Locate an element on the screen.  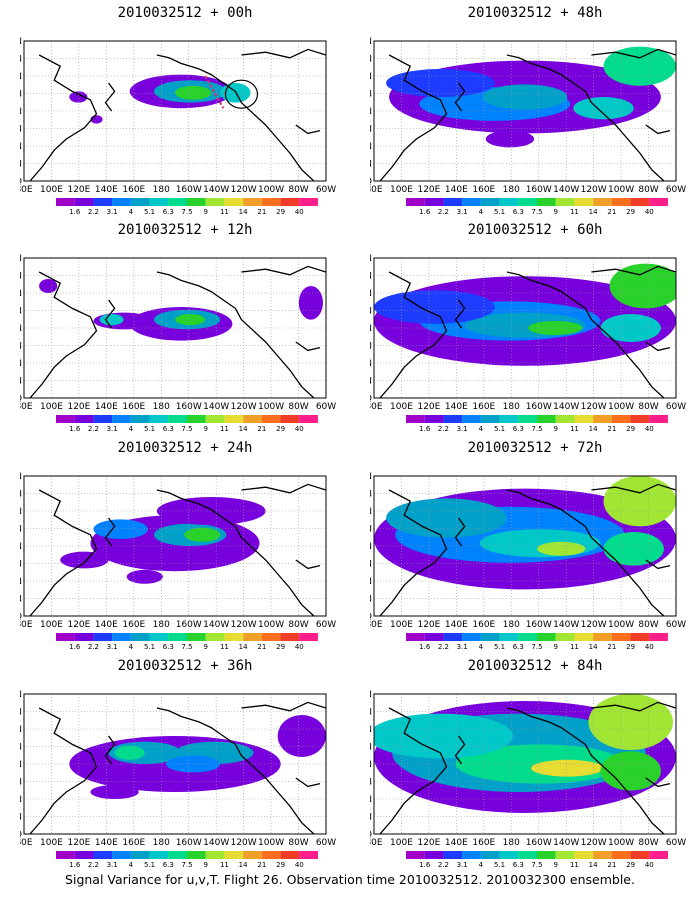
lon-label: 80W is located at coordinates (298, 190).